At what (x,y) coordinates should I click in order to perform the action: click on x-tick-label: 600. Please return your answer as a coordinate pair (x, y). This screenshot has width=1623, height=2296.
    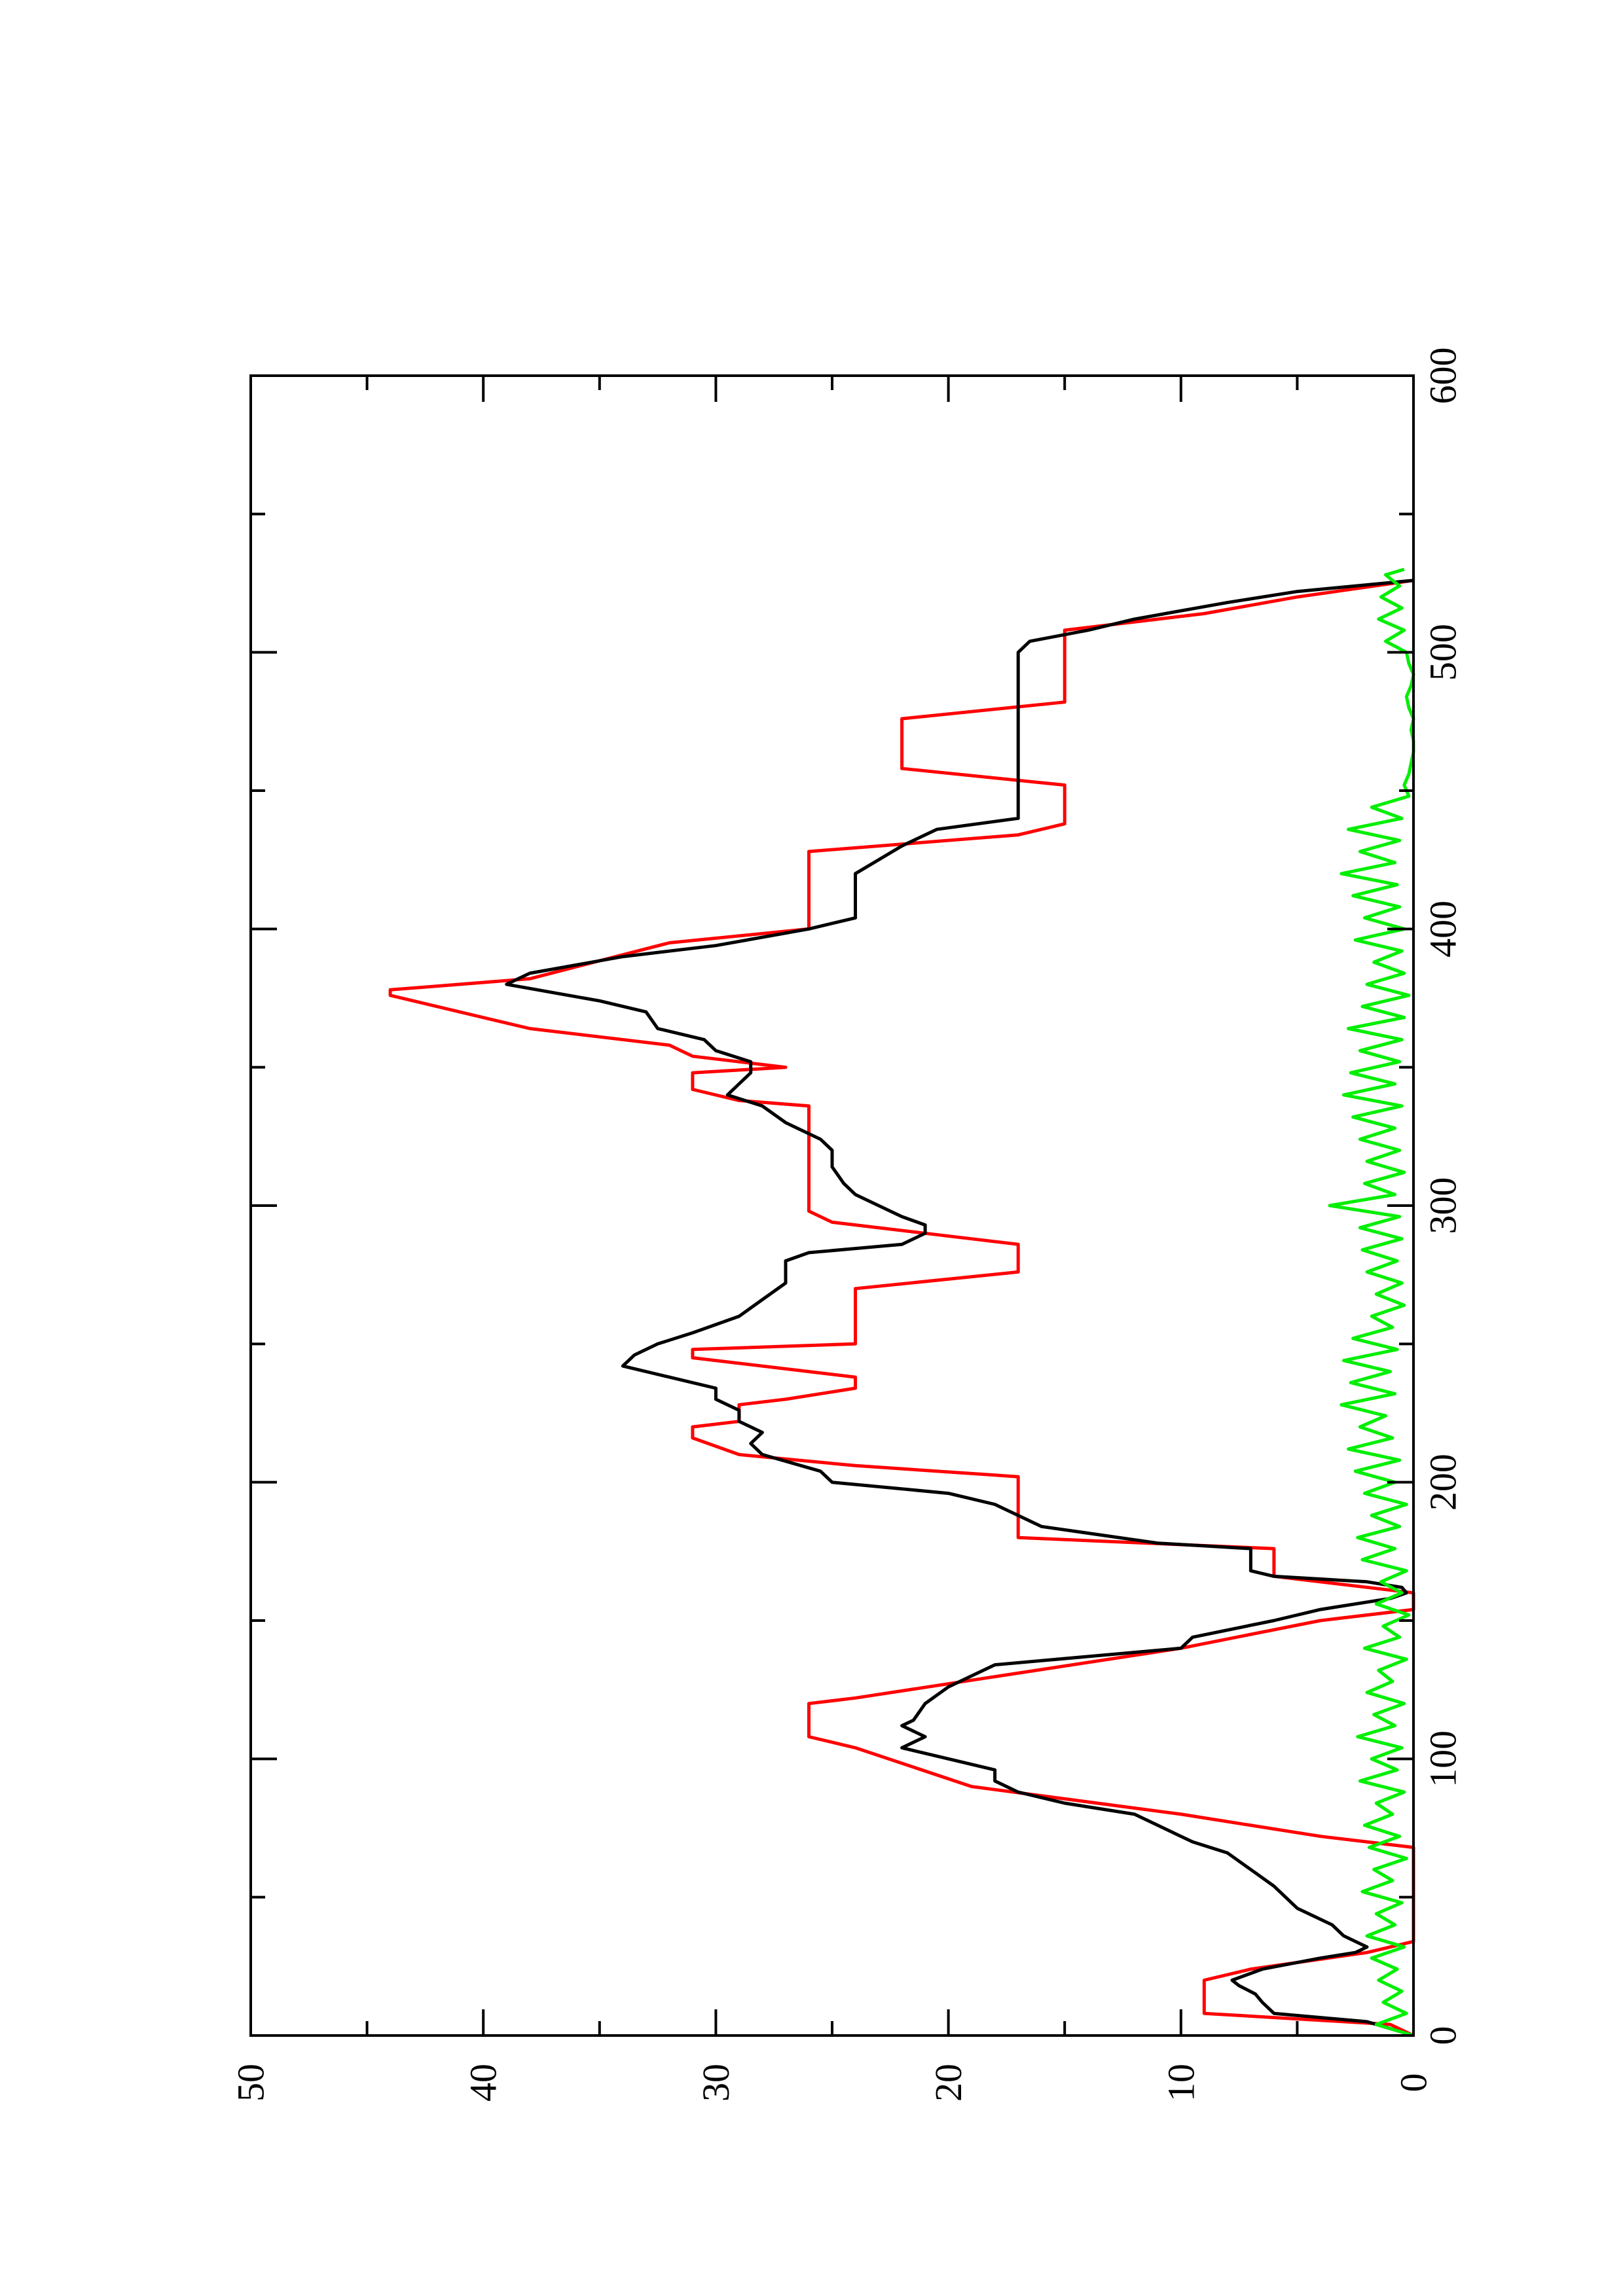
    Looking at the image, I should click on (1443, 376).